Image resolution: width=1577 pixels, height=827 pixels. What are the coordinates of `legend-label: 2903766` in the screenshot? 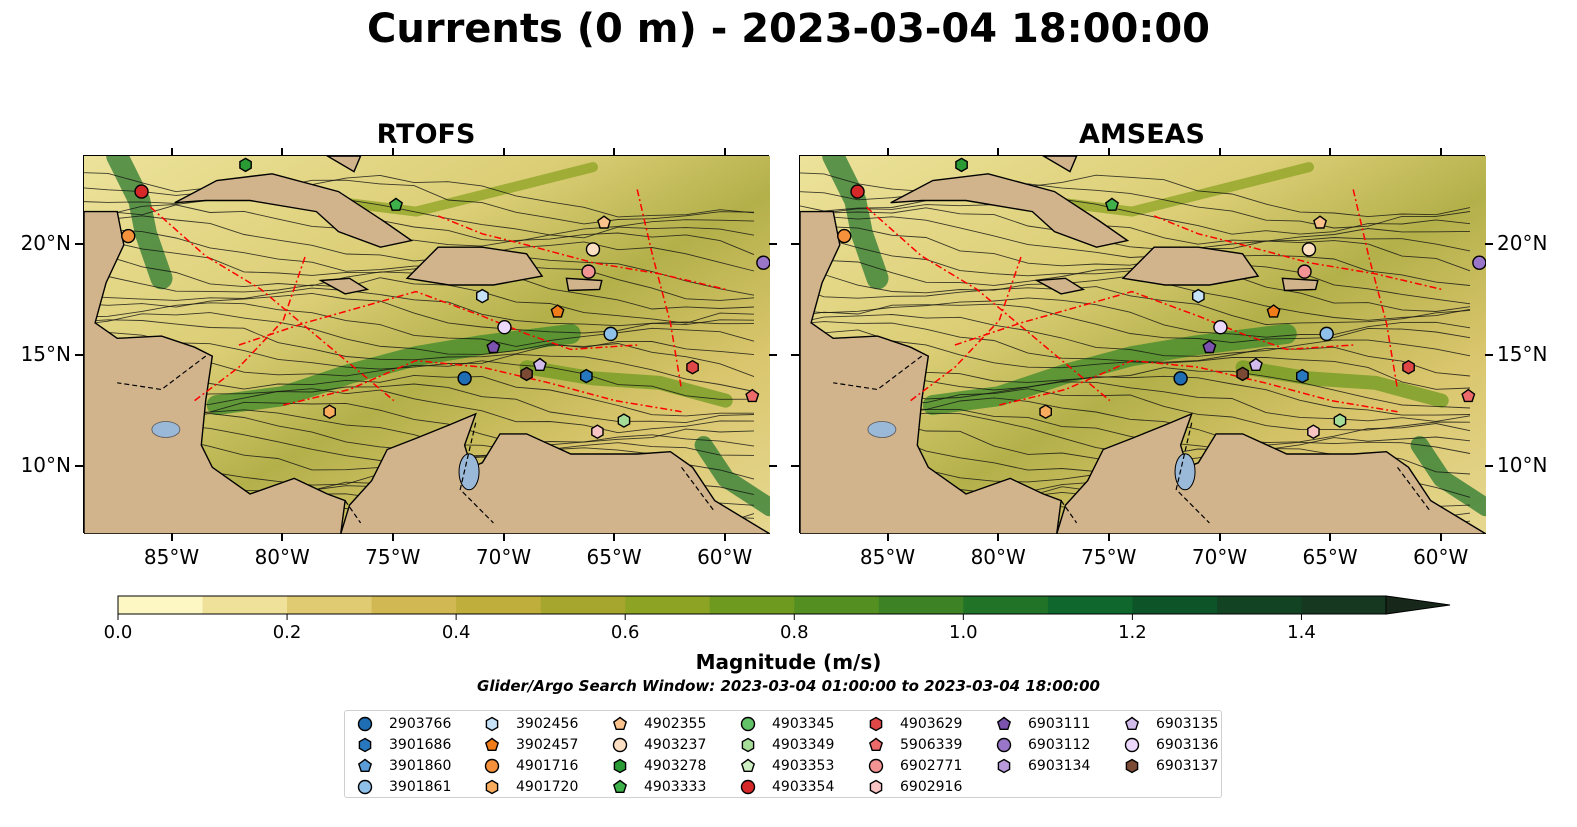 It's located at (420, 724).